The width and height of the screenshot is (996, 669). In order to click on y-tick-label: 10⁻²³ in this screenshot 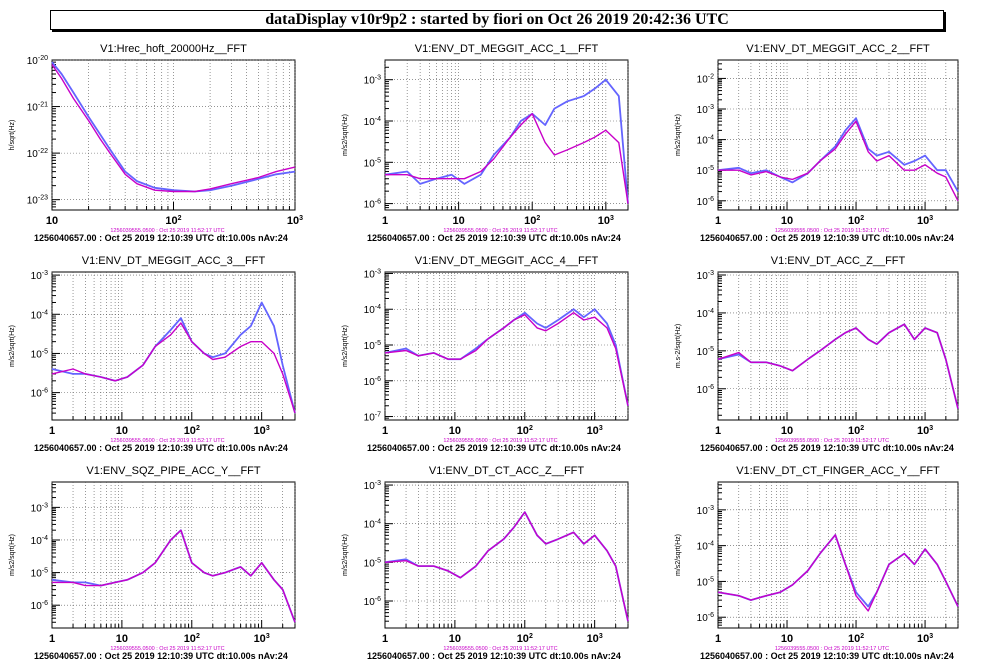, I will do `click(37, 201)`.